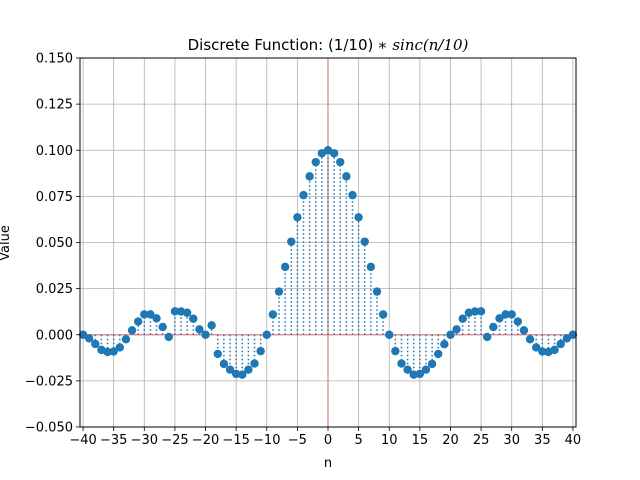 This screenshot has width=640, height=480. I want to click on x-tick-label: −15, so click(235, 440).